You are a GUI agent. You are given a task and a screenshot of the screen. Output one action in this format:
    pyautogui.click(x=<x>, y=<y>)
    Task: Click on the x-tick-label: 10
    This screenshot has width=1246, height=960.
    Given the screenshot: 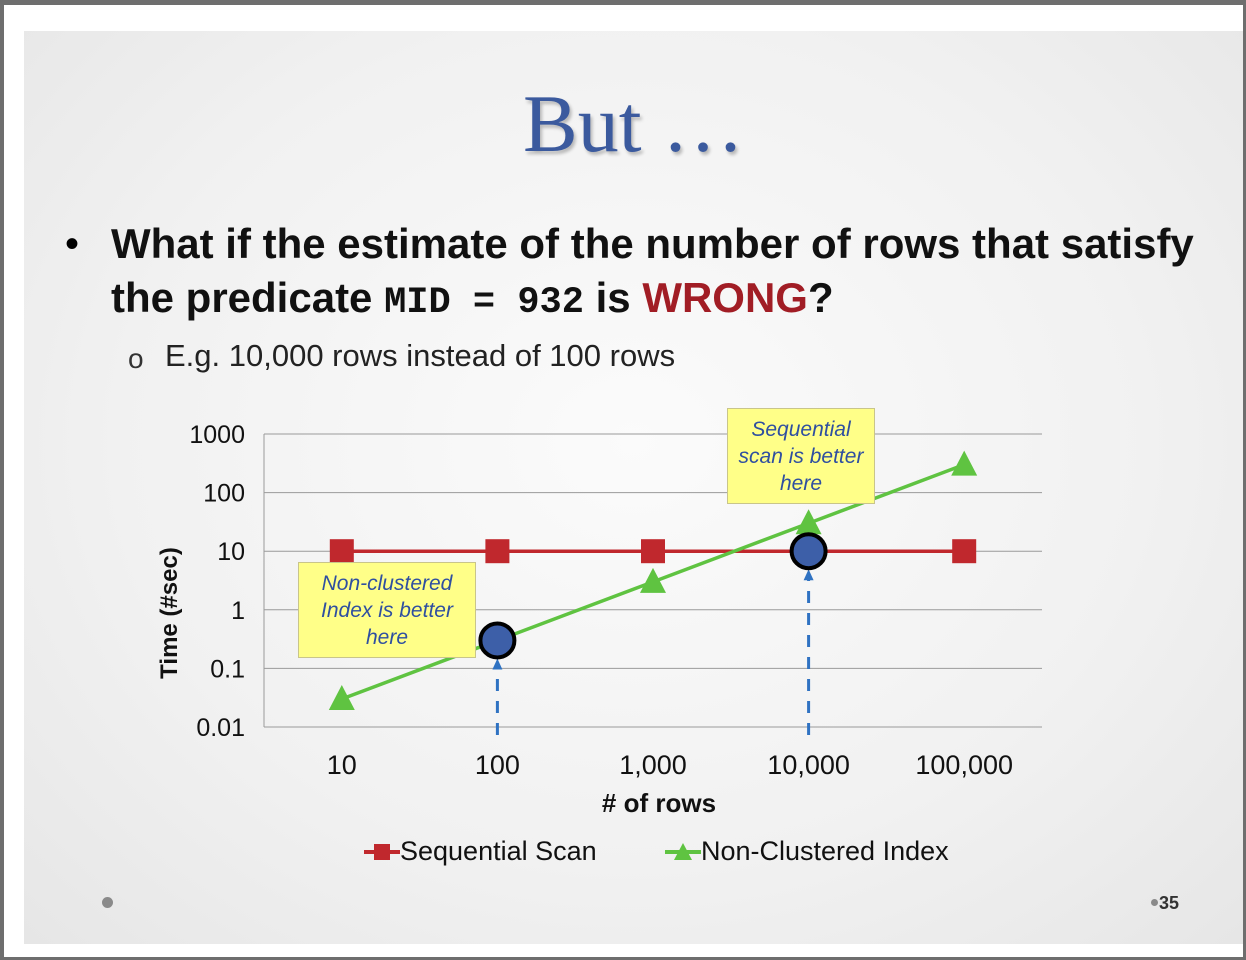 What is the action you would take?
    pyautogui.click(x=342, y=765)
    